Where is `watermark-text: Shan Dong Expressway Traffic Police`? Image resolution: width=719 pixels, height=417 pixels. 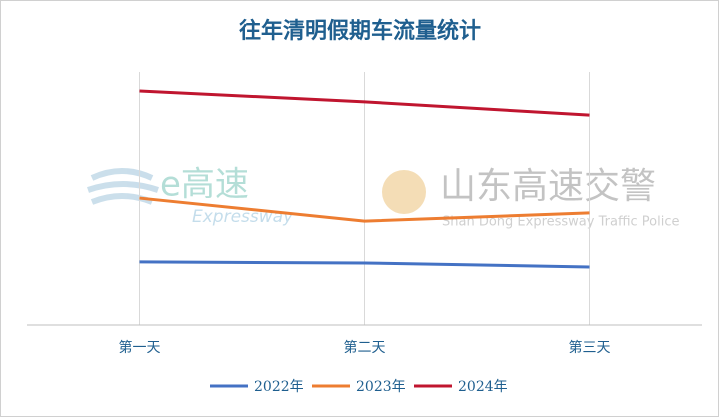
watermark-text: Shan Dong Expressway Traffic Police is located at coordinates (561, 222).